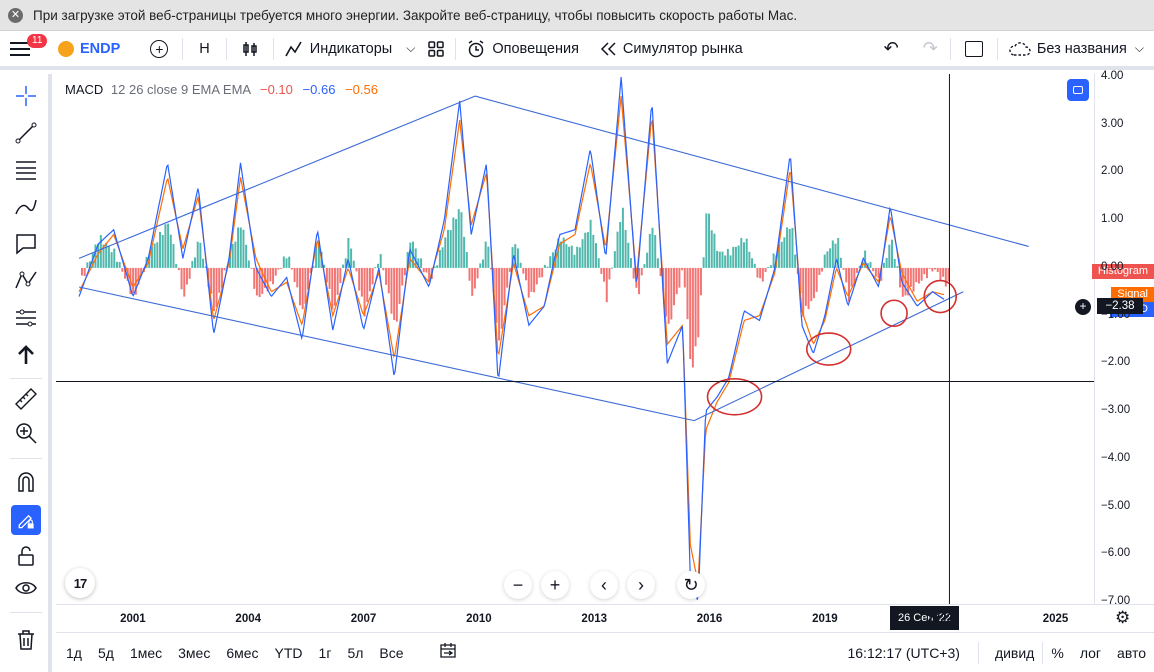 This screenshot has height=672, width=1154. Describe the element at coordinates (1131, 652) in the screenshot. I see `auto-scale-toggle: авто` at that location.